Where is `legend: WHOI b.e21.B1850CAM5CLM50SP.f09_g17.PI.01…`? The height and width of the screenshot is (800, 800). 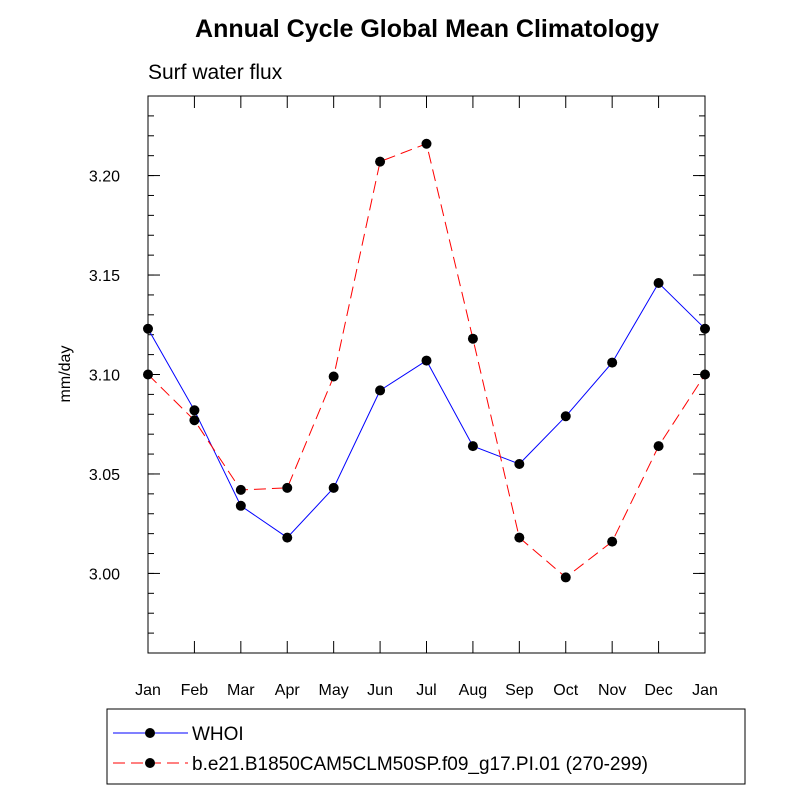 legend: WHOI b.e21.B1850CAM5CLM50SP.f09_g17.PI.01… is located at coordinates (426, 746).